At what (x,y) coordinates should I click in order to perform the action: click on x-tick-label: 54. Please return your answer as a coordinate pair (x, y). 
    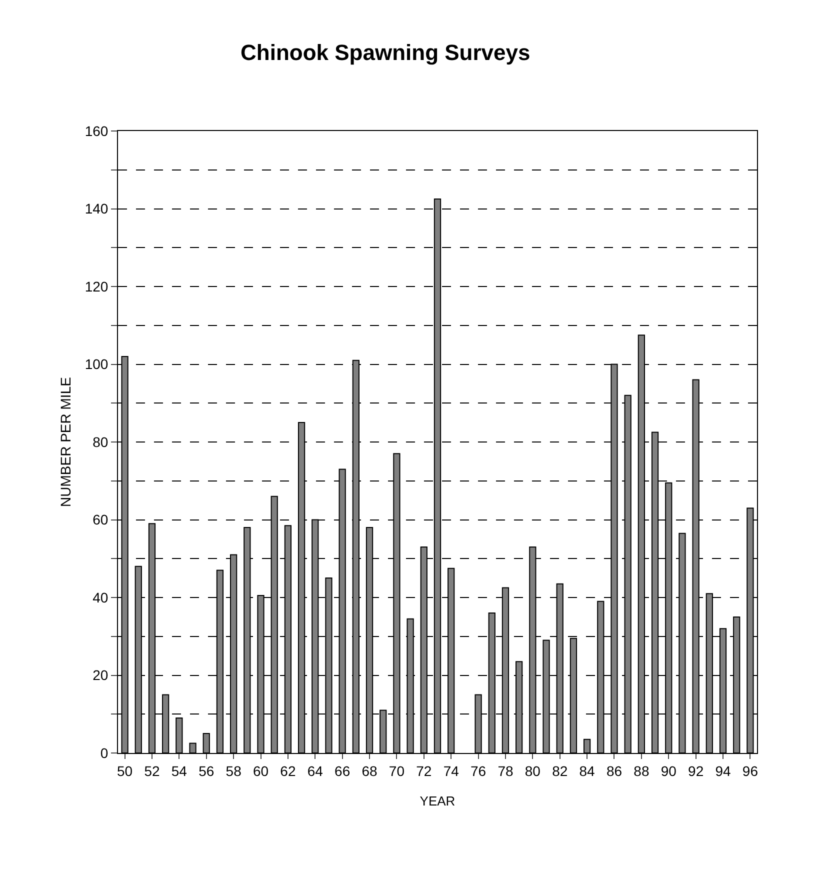
    Looking at the image, I should click on (179, 770).